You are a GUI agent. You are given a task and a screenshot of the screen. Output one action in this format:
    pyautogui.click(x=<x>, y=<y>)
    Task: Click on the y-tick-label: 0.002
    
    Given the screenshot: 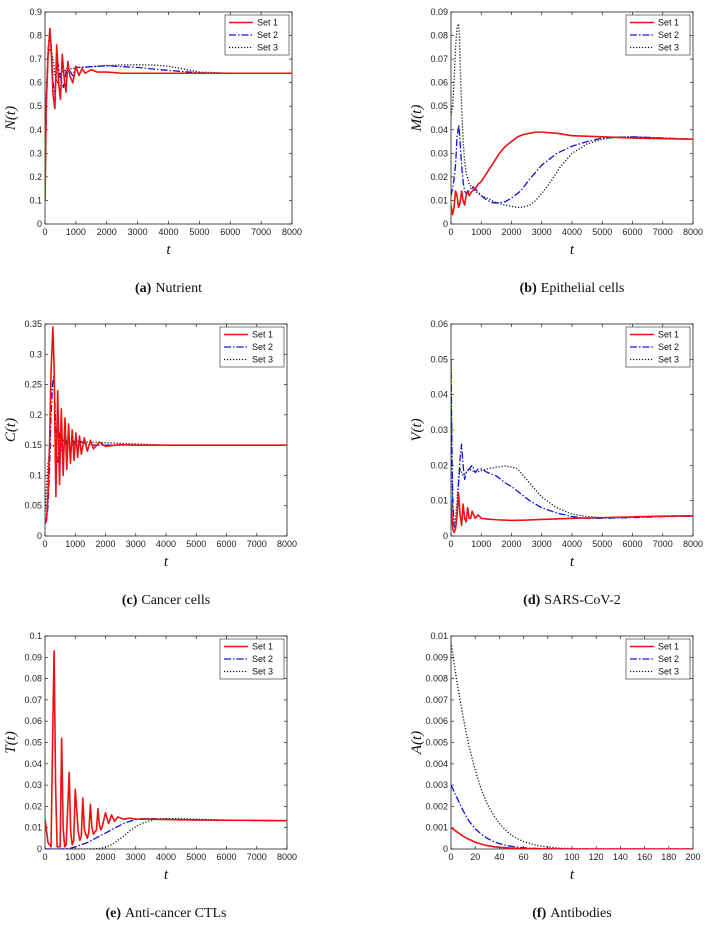 What is the action you would take?
    pyautogui.click(x=436, y=806)
    